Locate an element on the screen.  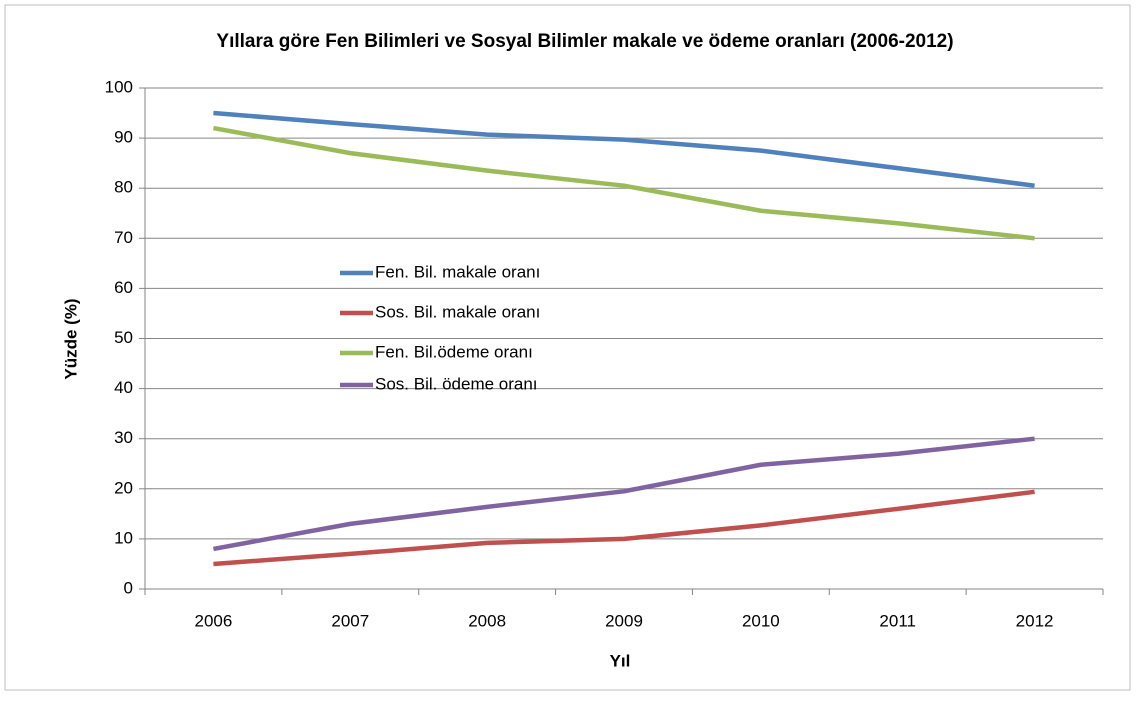
y-tick-label: 10 is located at coordinates (123, 537).